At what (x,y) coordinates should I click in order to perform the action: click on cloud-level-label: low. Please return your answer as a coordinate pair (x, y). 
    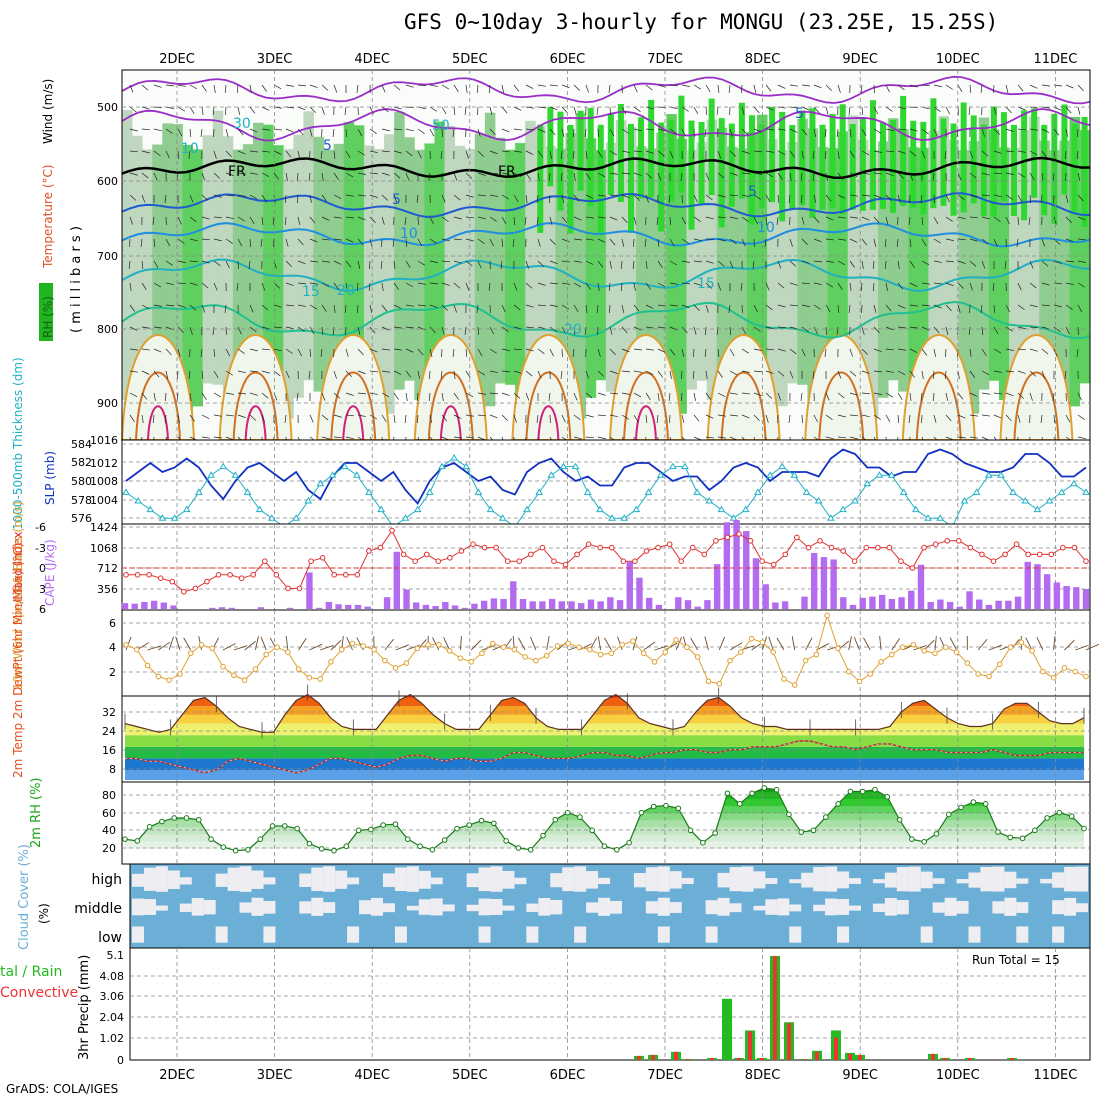
    Looking at the image, I should click on (110, 938).